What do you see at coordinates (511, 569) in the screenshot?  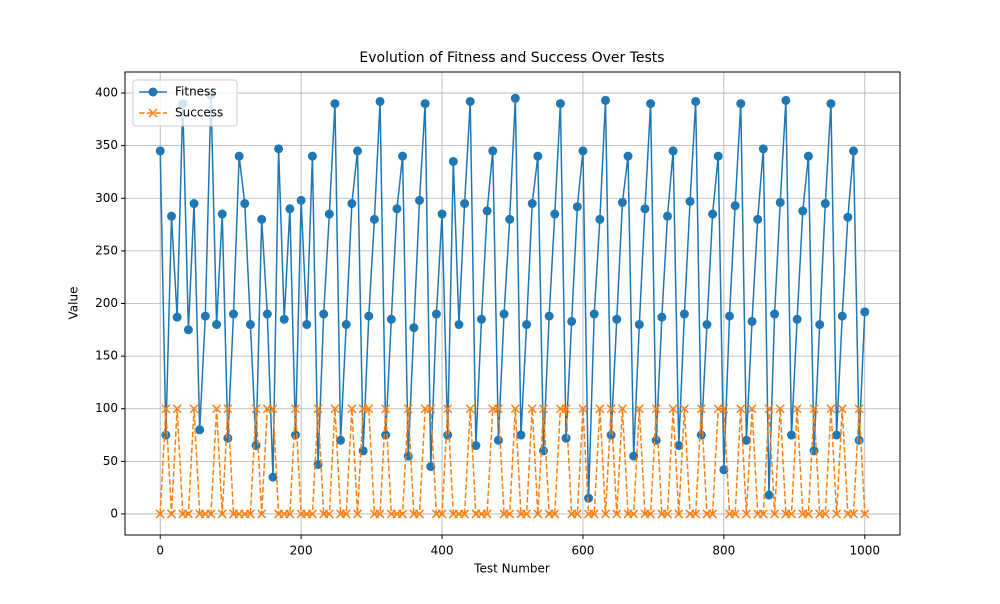 I see `x-axis-label: Test Number` at bounding box center [511, 569].